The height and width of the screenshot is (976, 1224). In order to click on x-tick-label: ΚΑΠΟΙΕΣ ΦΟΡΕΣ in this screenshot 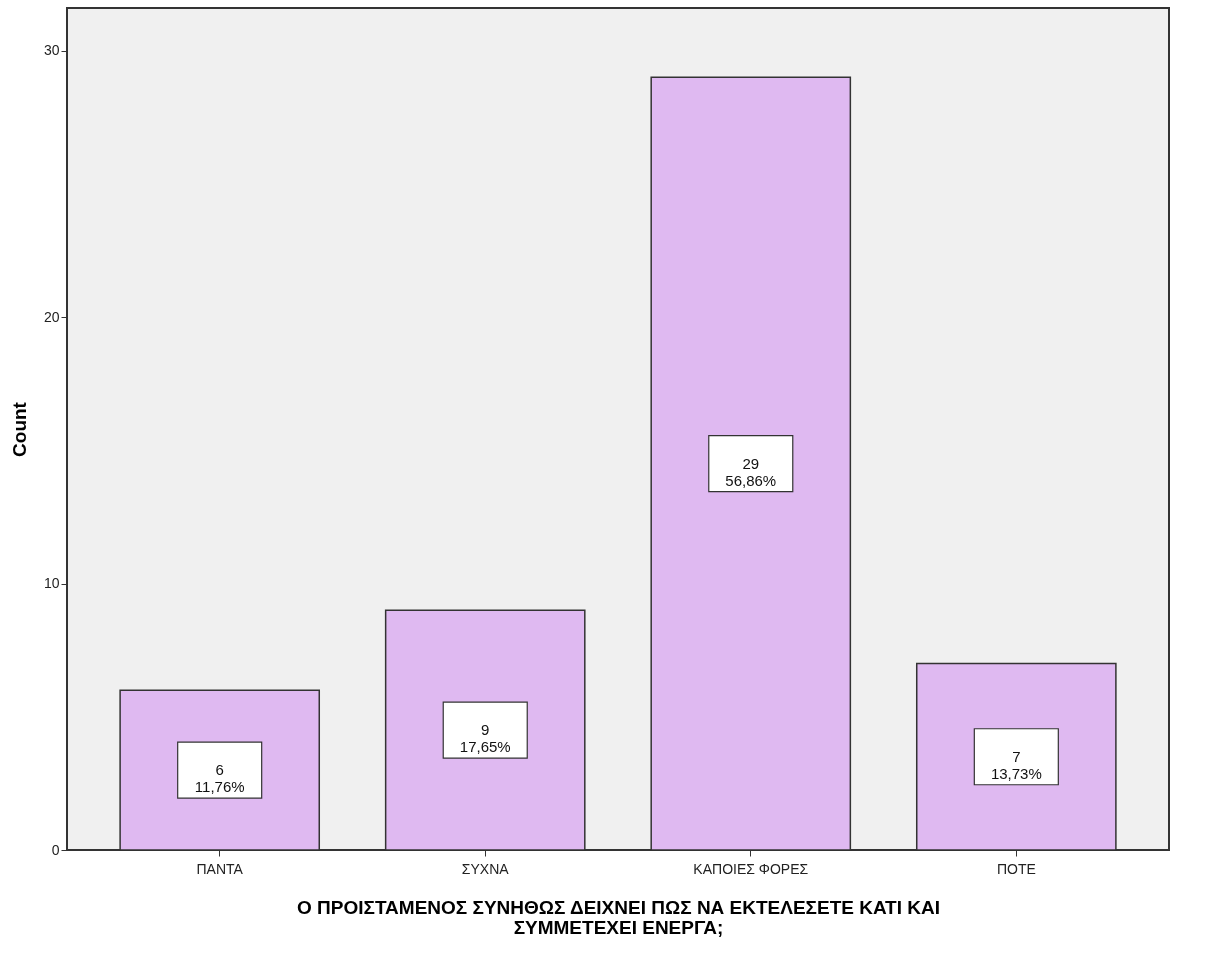, I will do `click(751, 868)`.